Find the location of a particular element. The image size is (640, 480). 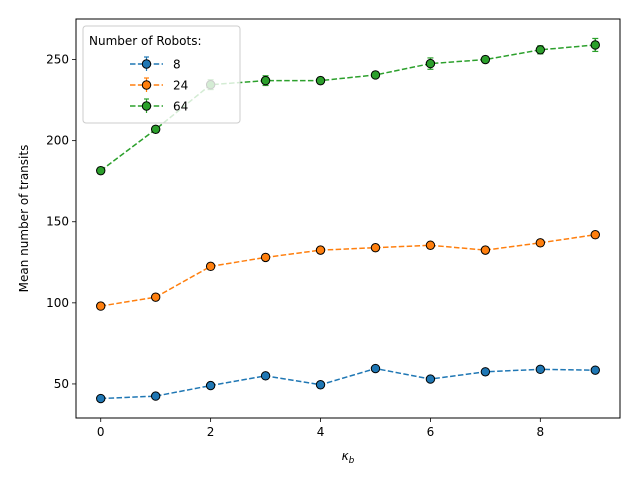

legend-title: Number of Robots: is located at coordinates (145, 41).